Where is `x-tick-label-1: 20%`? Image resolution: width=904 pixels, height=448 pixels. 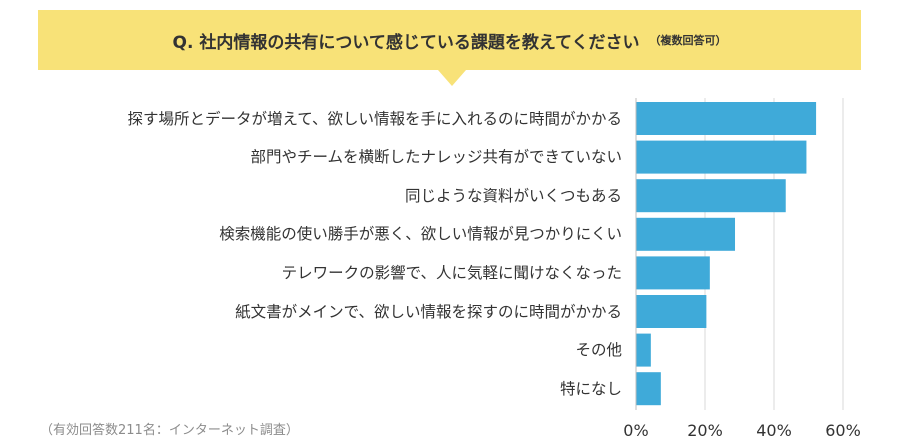
x-tick-label-1: 20% is located at coordinates (705, 430).